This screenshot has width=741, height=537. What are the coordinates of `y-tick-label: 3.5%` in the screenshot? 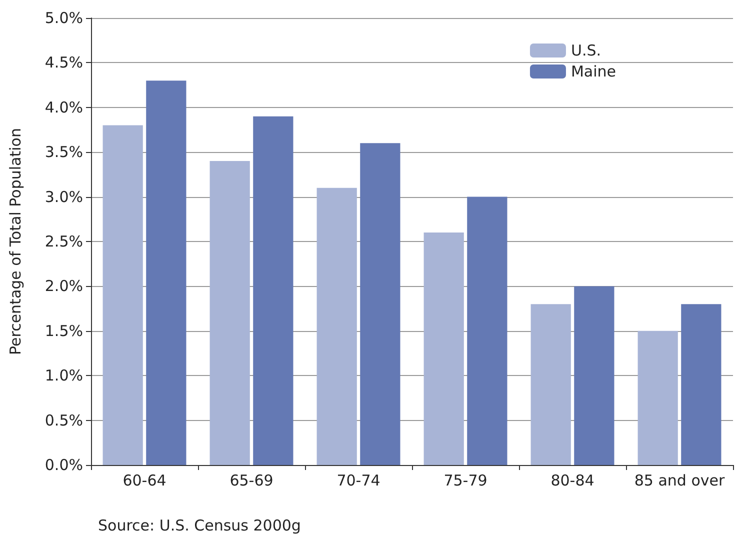 It's located at (63, 152).